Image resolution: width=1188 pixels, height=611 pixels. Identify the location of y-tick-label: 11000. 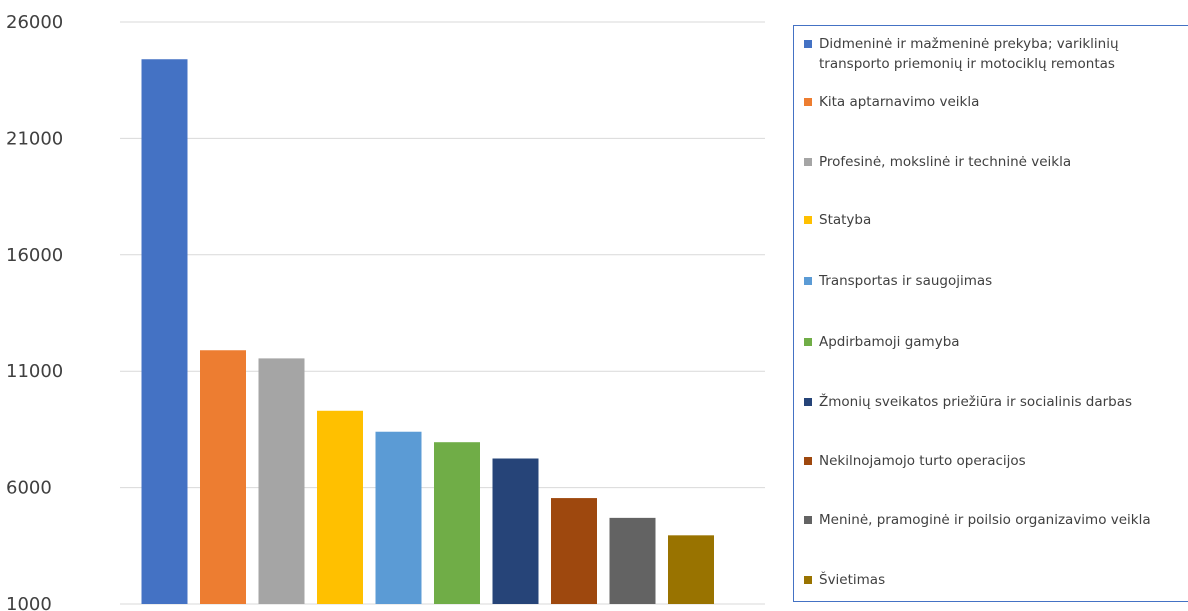
(34, 371).